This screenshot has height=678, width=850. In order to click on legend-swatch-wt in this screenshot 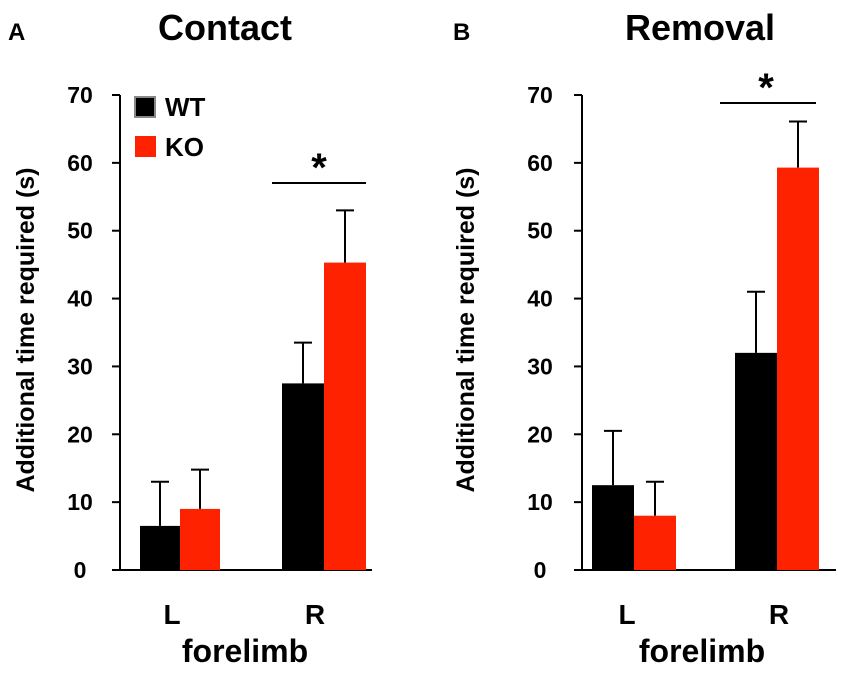, I will do `click(145, 107)`.